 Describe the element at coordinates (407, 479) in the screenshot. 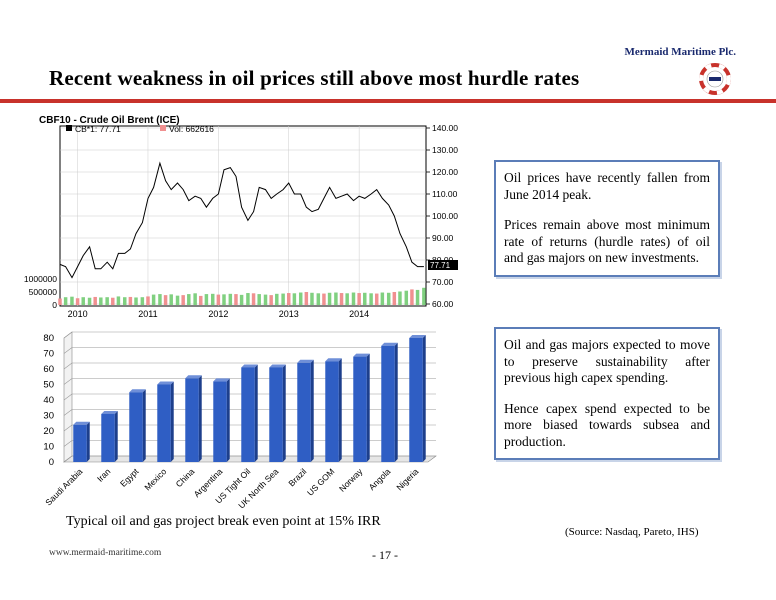

I see `be-category-label: Nigeria` at that location.